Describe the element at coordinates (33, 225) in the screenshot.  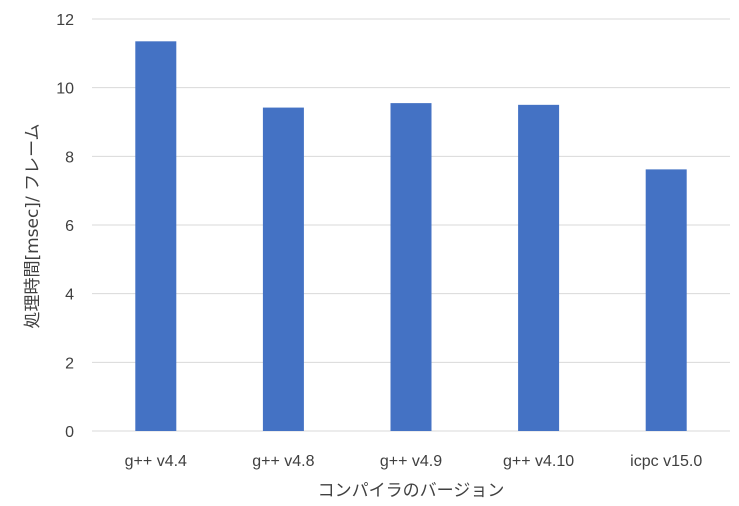
I see `y-axis-title: 処理時間[msec]/ フレーム` at that location.